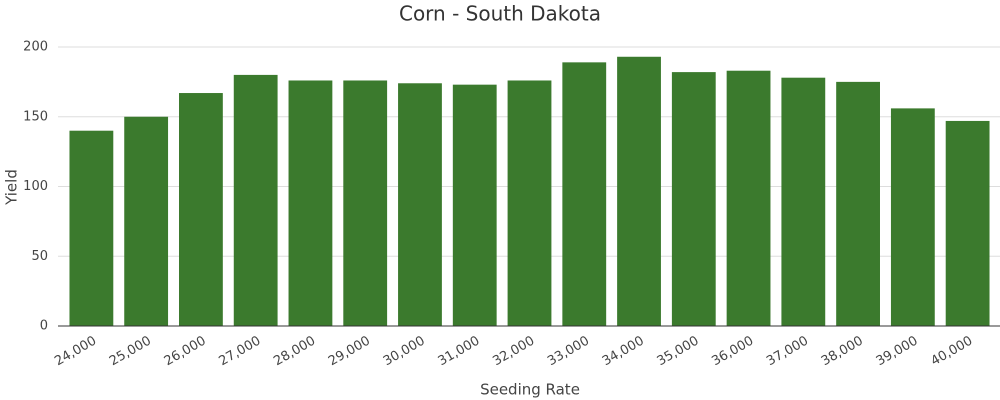 This screenshot has height=400, width=1000. What do you see at coordinates (130, 352) in the screenshot?
I see `x-tick-label: 25,000` at bounding box center [130, 352].